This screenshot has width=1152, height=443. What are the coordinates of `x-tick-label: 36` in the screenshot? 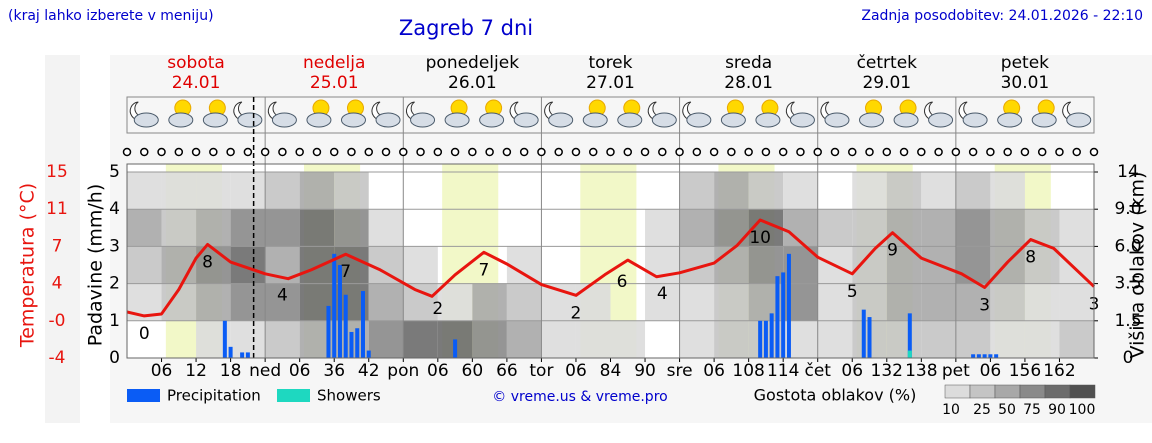 It's located at (334, 371).